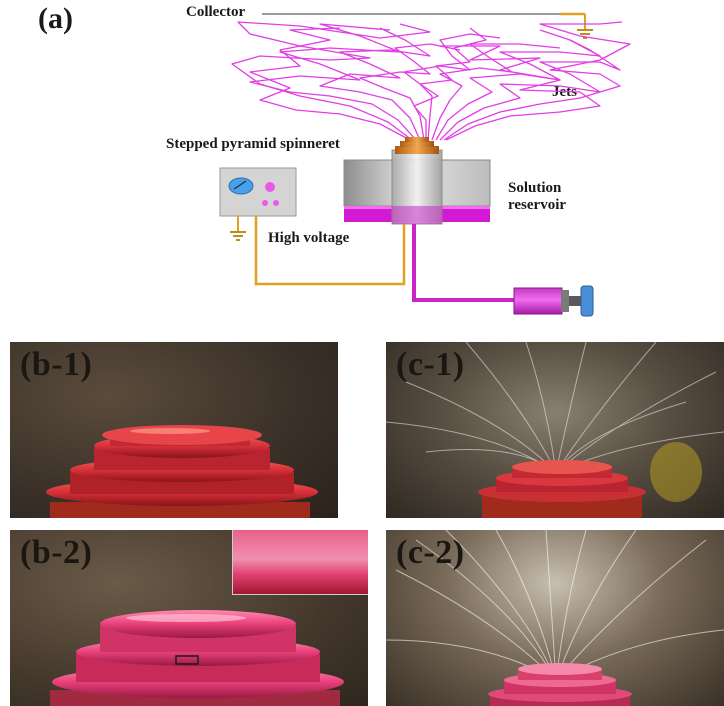 This screenshot has width=724, height=706. Describe the element at coordinates (300, 562) in the screenshot. I see `b2-inset` at that location.